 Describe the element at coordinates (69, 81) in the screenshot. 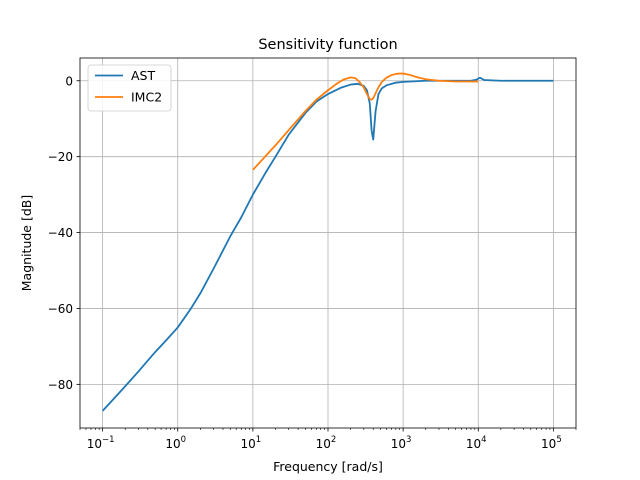

I see `y-tick-label: 0` at that location.